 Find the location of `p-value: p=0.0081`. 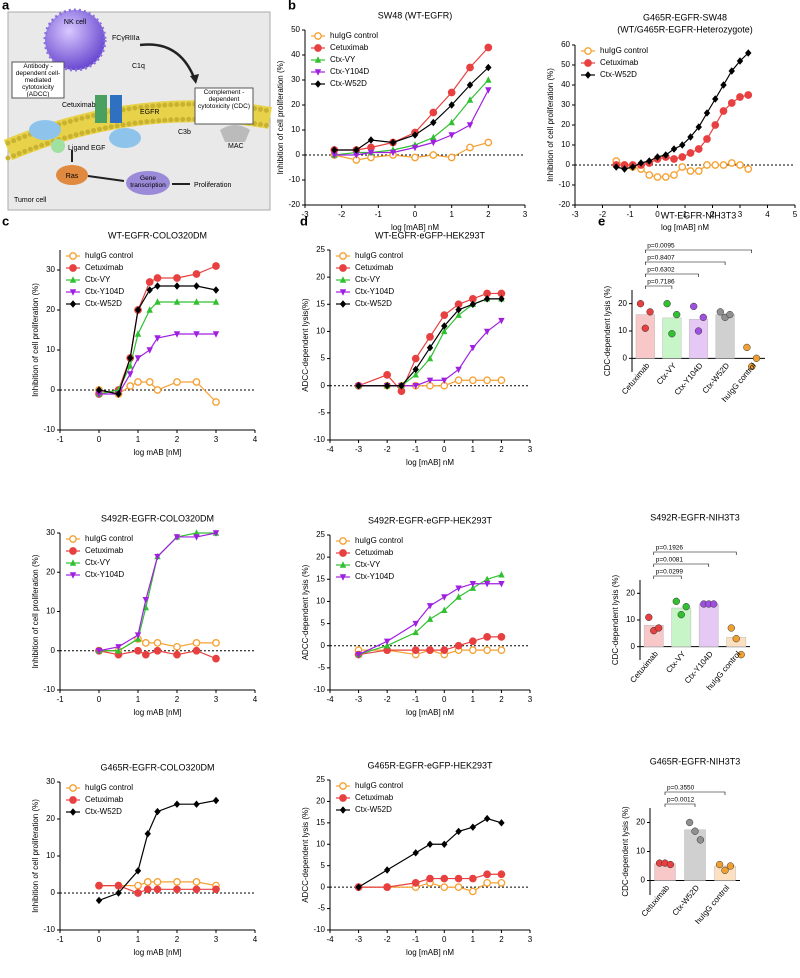

p-value: p=0.0081 is located at coordinates (670, 560).